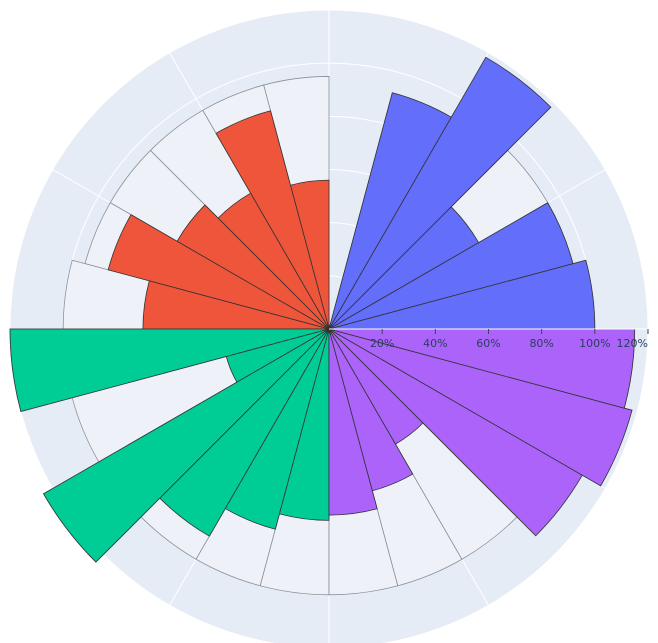  Describe the element at coordinates (509, 339) in the screenshot. I see `radial-axis-ticks: 20% 40% 60% 80% 100% 120%` at that location.